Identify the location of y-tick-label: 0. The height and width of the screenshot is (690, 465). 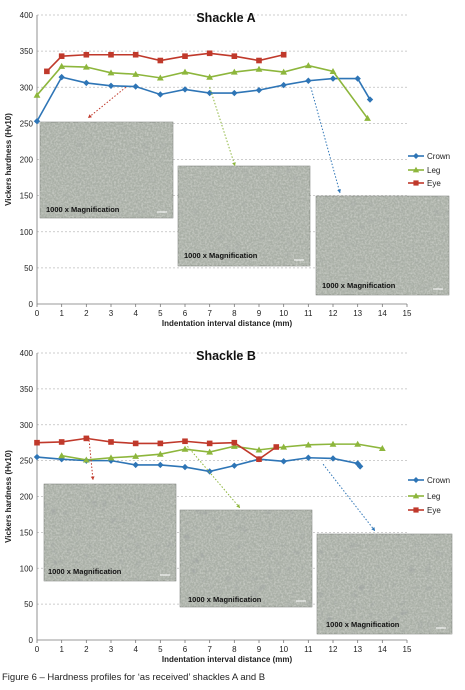
(31, 640).